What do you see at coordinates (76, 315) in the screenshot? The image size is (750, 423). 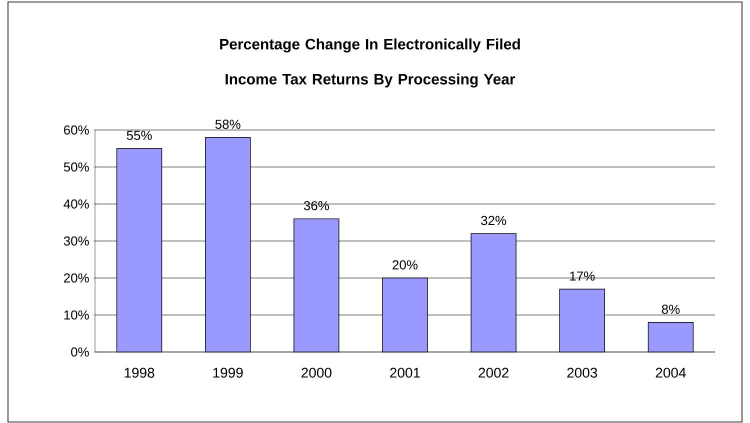 I see `y-tick-label: 10%` at bounding box center [76, 315].